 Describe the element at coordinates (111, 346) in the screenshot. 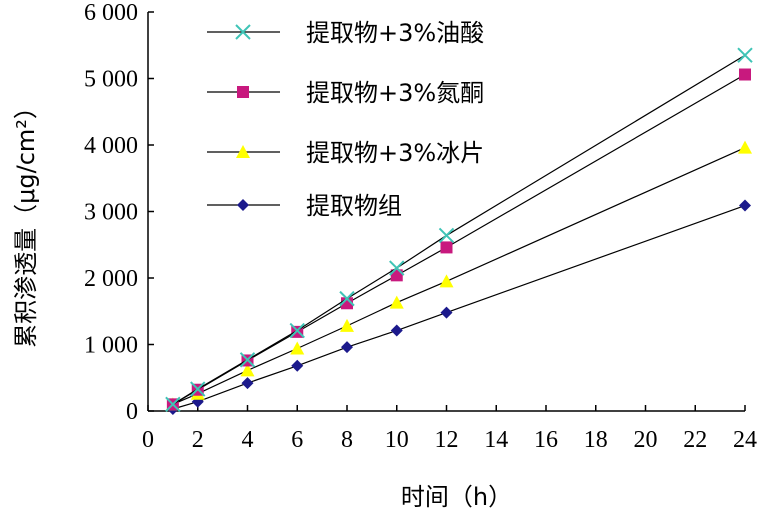

I see `y-tick-label: 1 000` at that location.